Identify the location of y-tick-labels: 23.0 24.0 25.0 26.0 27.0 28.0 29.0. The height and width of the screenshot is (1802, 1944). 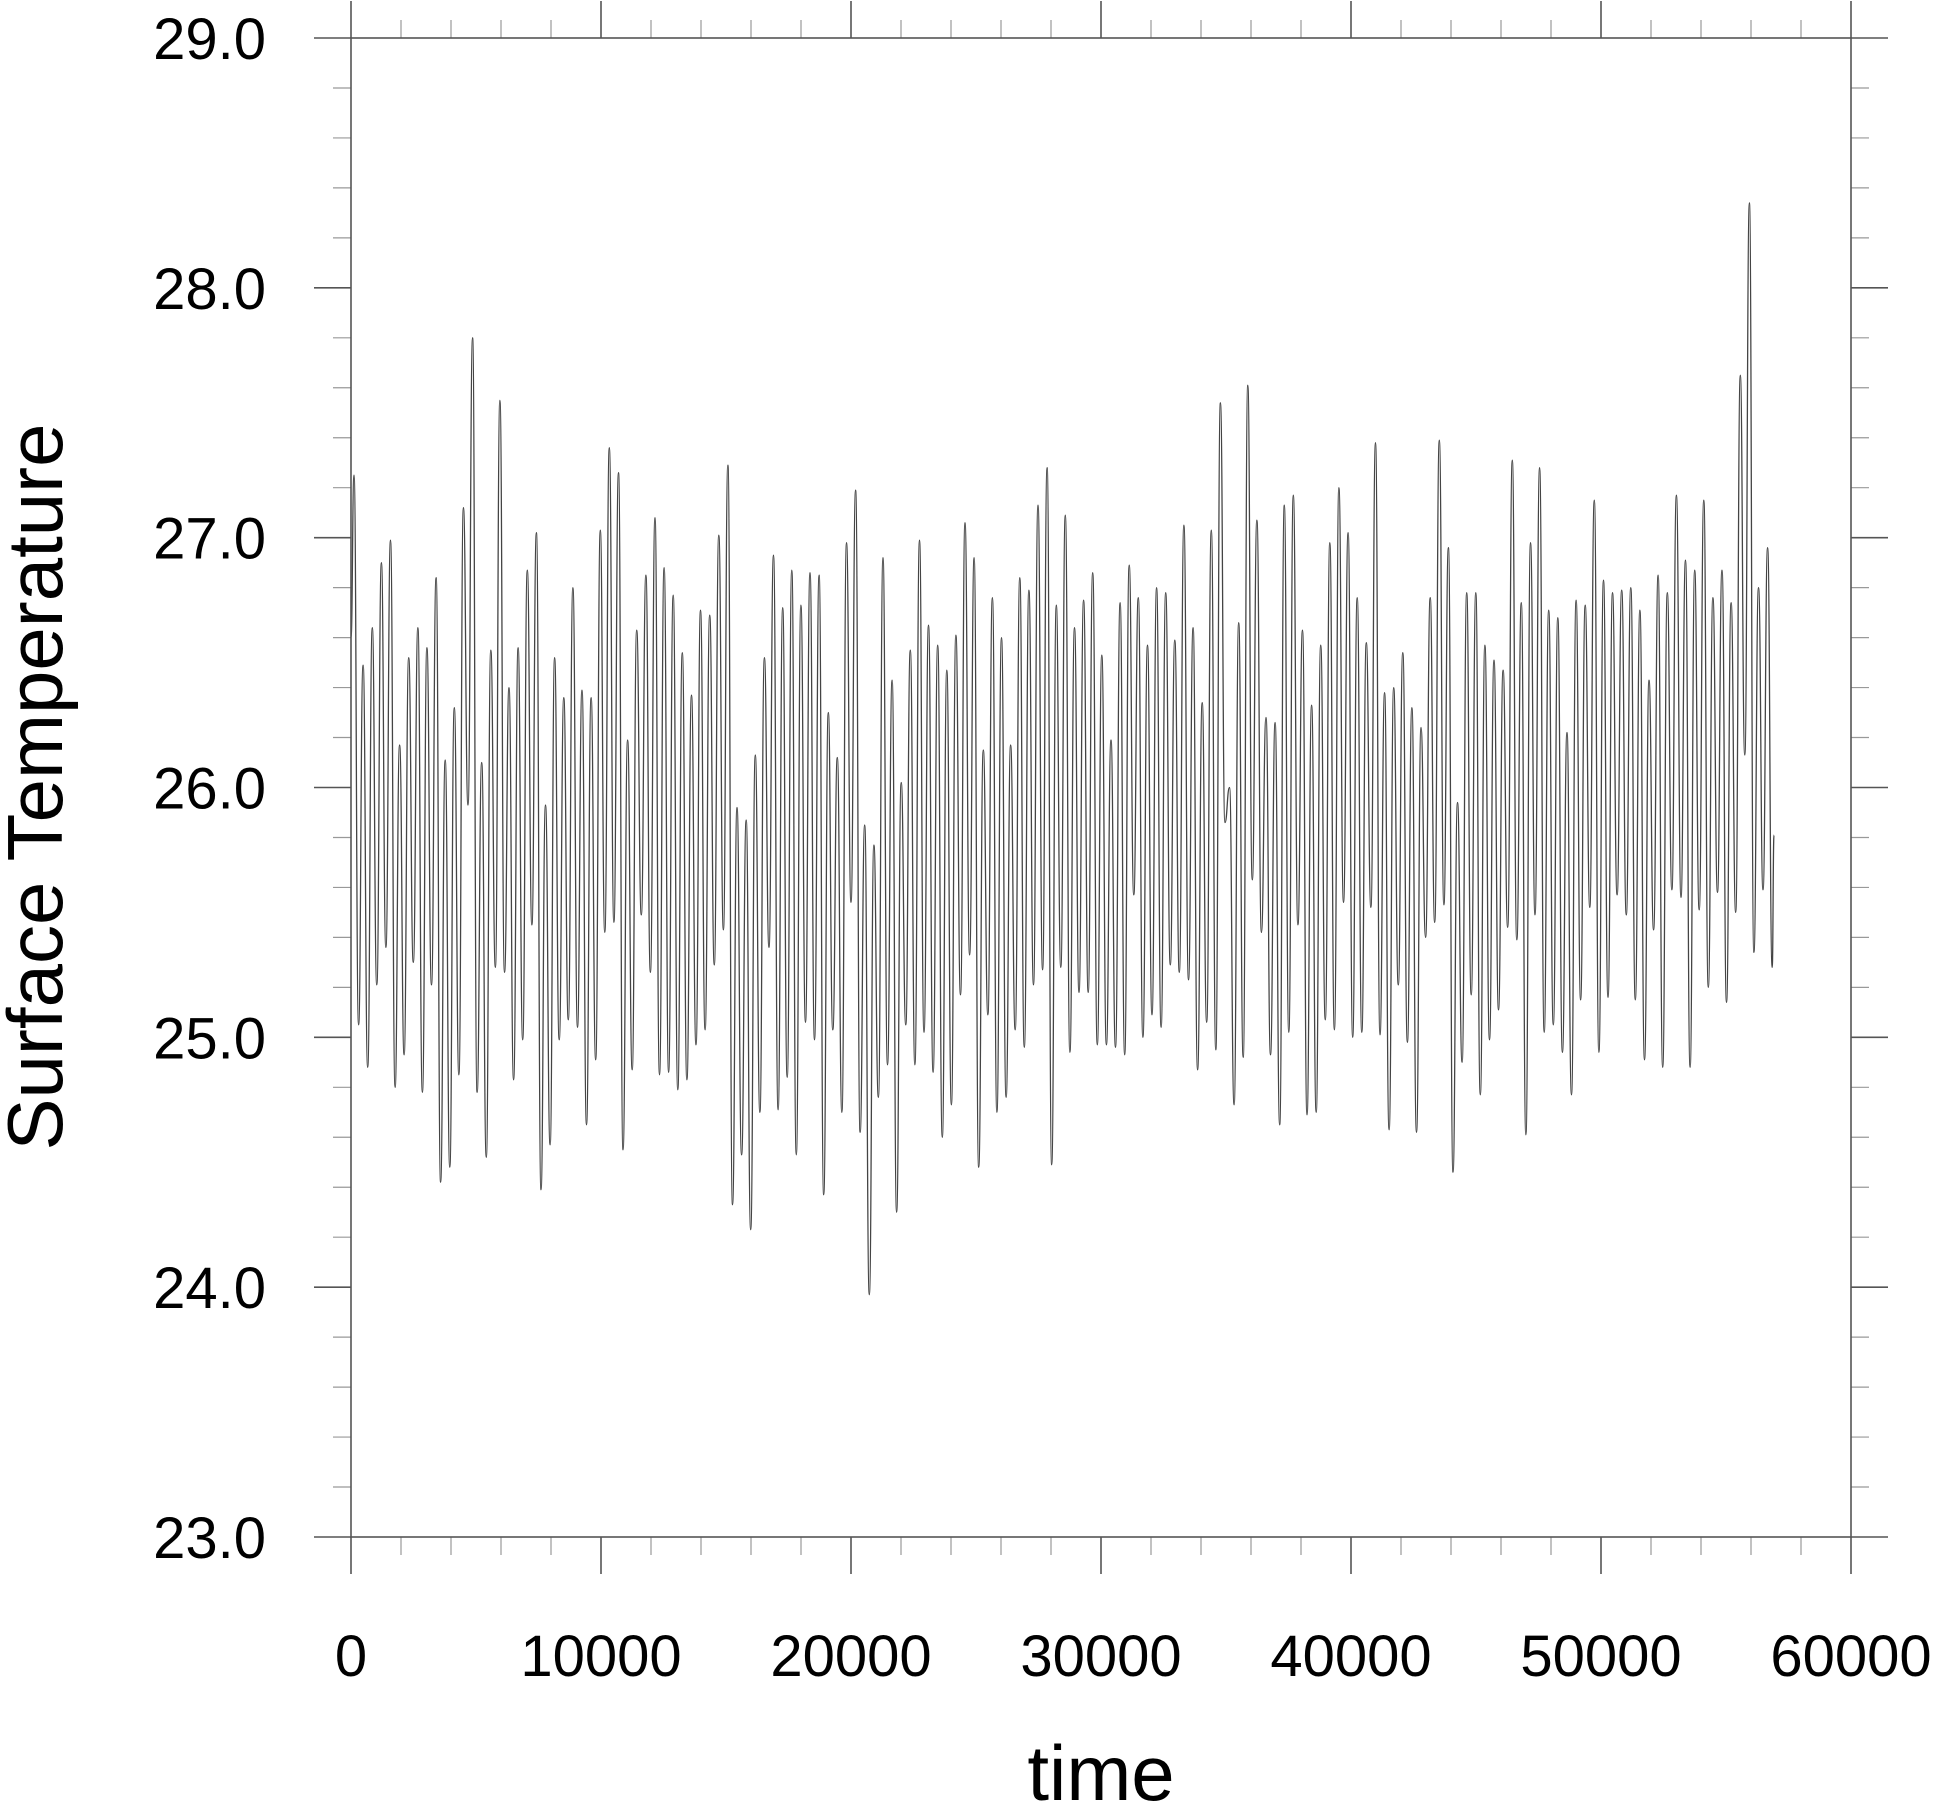
(209, 789).